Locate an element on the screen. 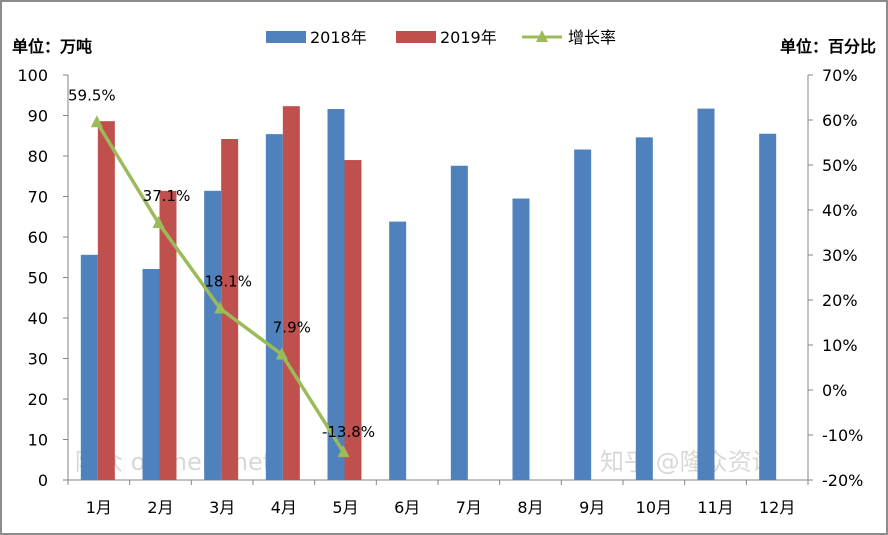 This screenshot has height=535, width=888. y2-tick-label: -10% is located at coordinates (842, 435).